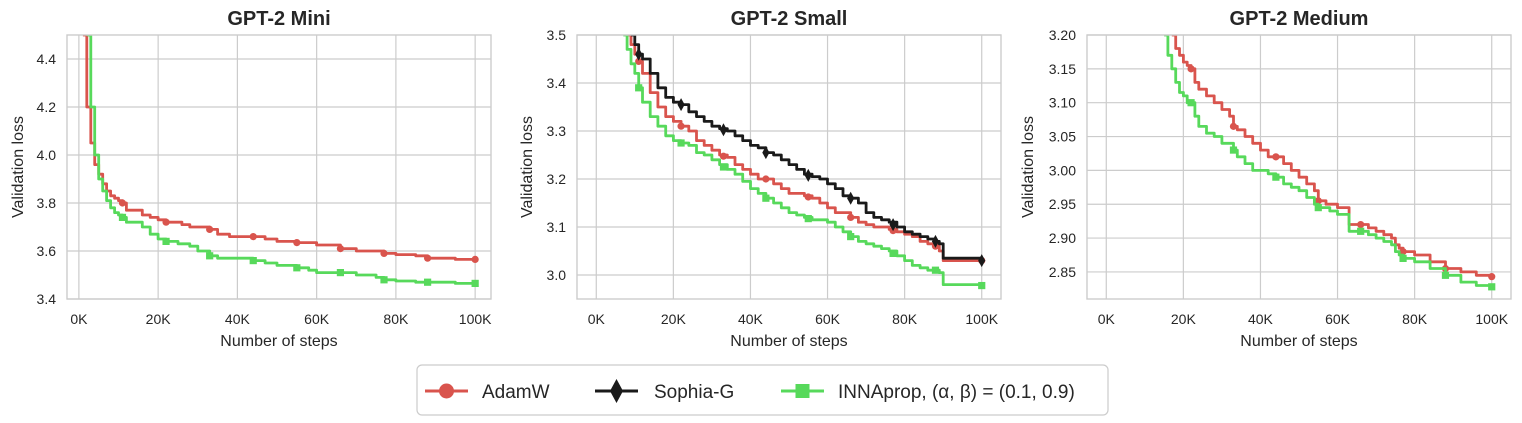 This screenshot has width=1522, height=423. I want to click on y-tick-label: 3.00, so click(1062, 170).